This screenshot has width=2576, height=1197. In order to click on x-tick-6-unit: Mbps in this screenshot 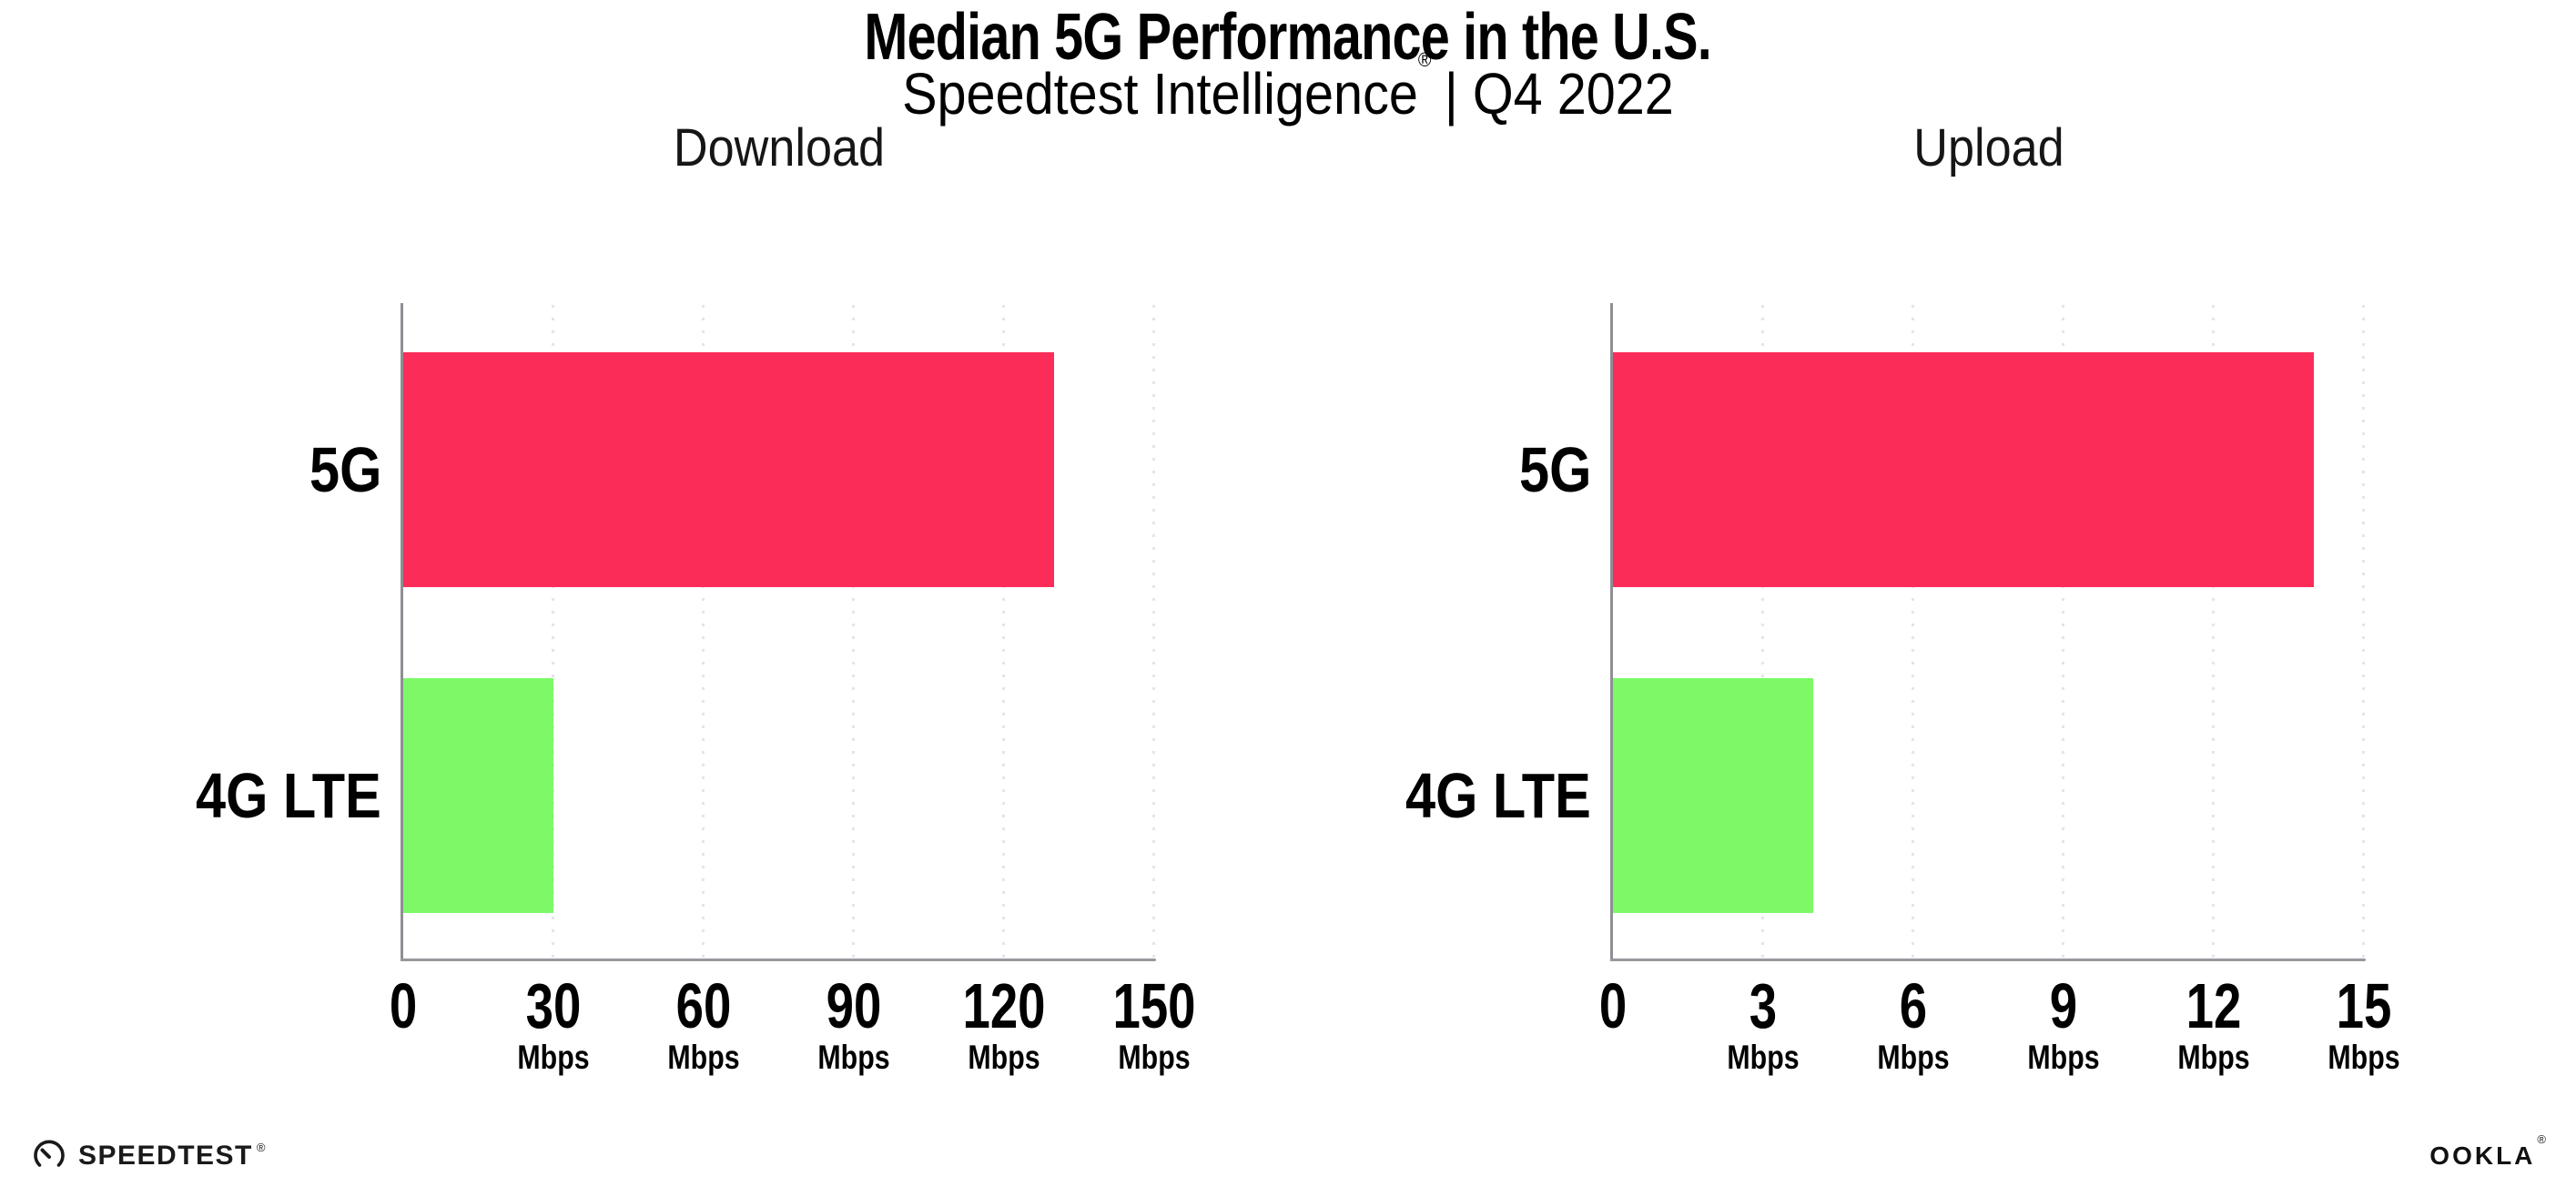, I will do `click(1913, 1057)`.